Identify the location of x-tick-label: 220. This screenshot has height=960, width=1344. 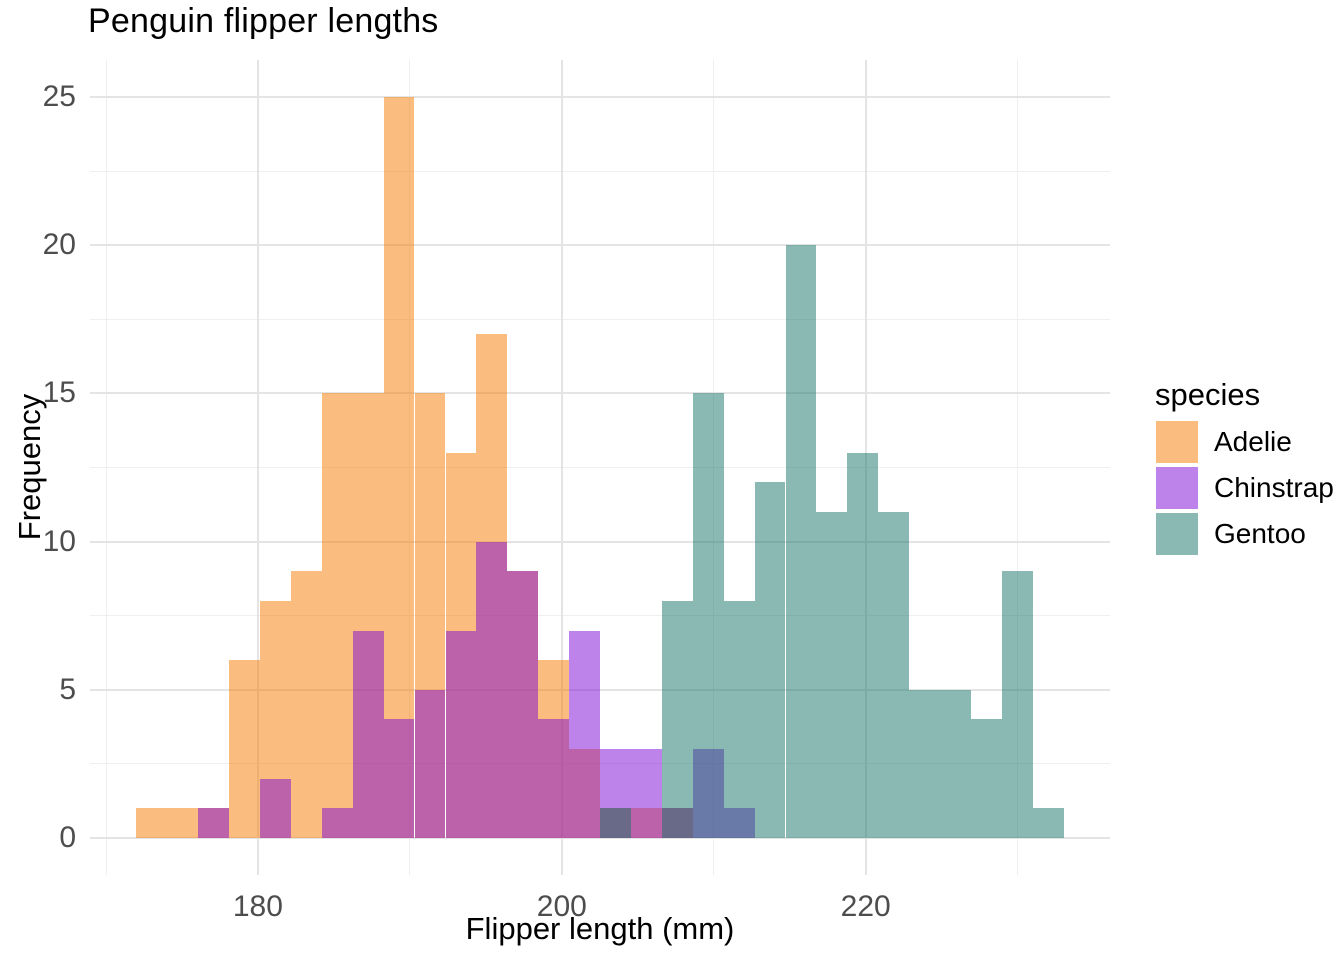
(865, 906).